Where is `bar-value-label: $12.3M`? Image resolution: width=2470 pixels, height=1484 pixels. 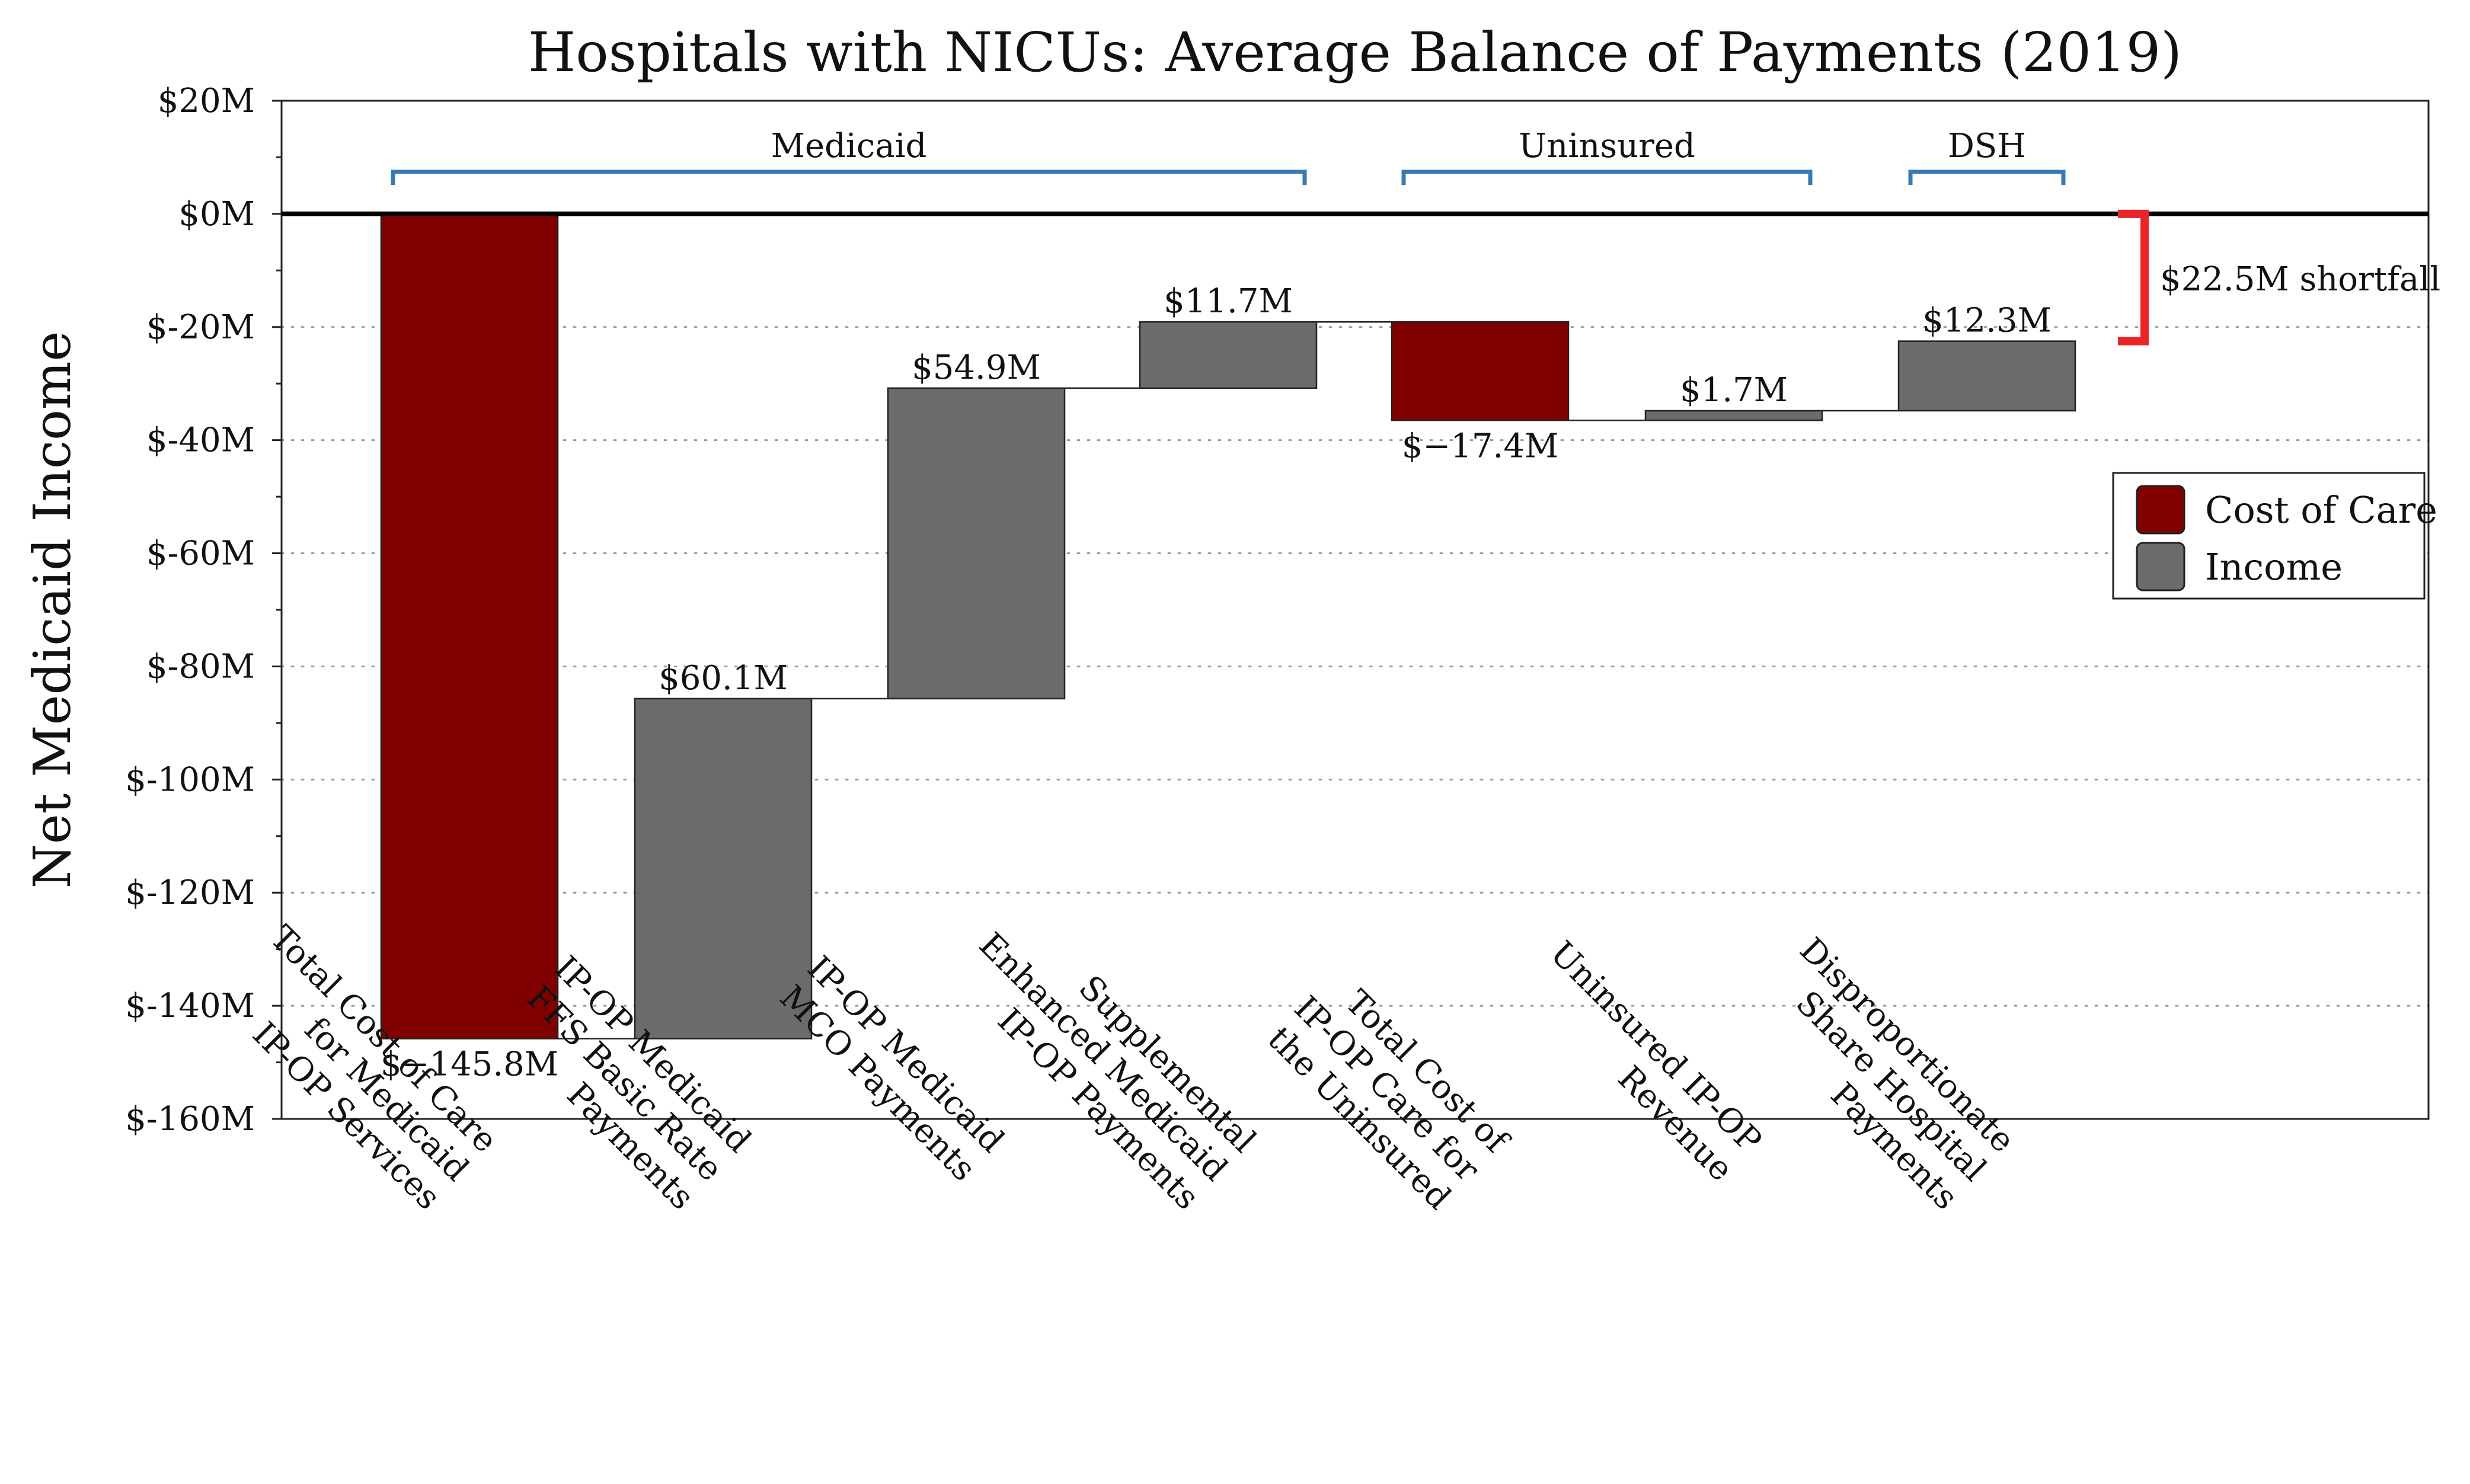 bar-value-label: $12.3M is located at coordinates (1987, 321).